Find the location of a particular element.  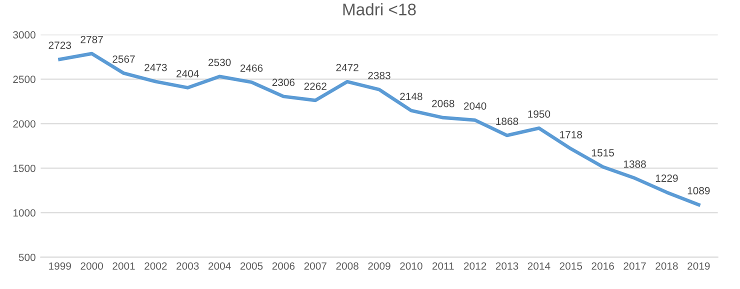

x-tick-label: 2008 is located at coordinates (347, 266).